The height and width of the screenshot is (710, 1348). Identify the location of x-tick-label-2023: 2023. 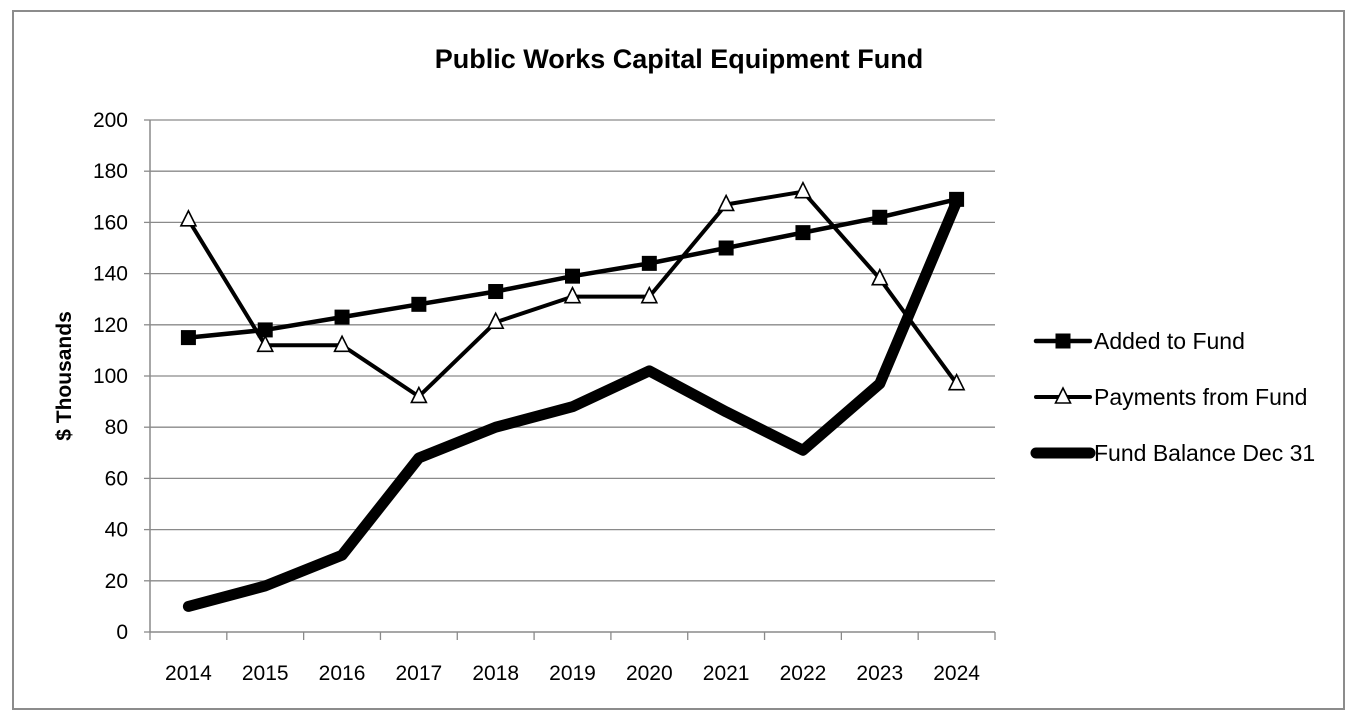
(879, 673).